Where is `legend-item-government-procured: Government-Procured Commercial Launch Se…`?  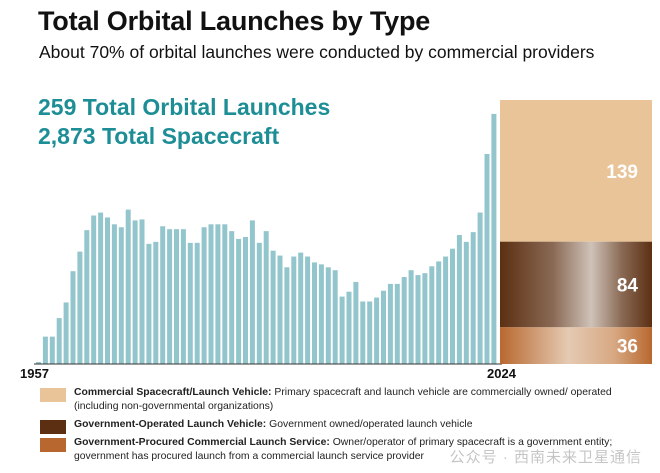
legend-item-government-procured: Government-Procured Commercial Launch Se… is located at coordinates (345, 450).